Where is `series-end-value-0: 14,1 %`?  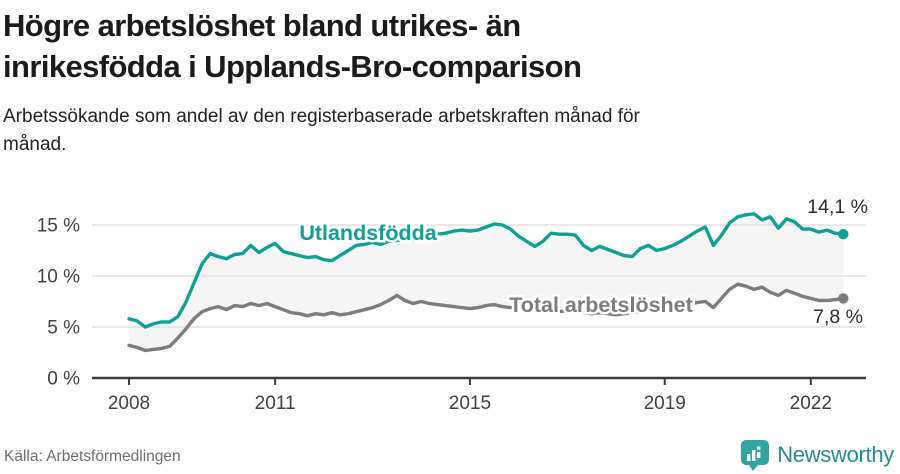 series-end-value-0: 14,1 % is located at coordinates (837, 207).